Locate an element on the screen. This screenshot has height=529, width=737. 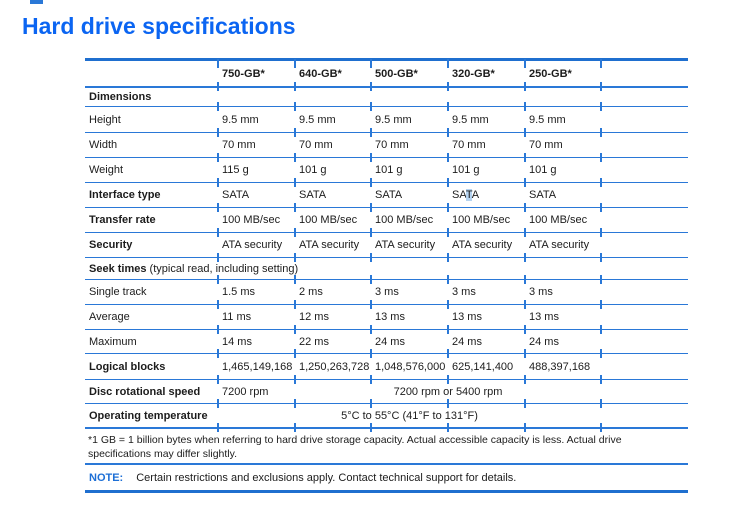
table-row-maximum: Maximum 14 ms 22 ms 24 ms 24 ms 24 ms is located at coordinates (386, 344).